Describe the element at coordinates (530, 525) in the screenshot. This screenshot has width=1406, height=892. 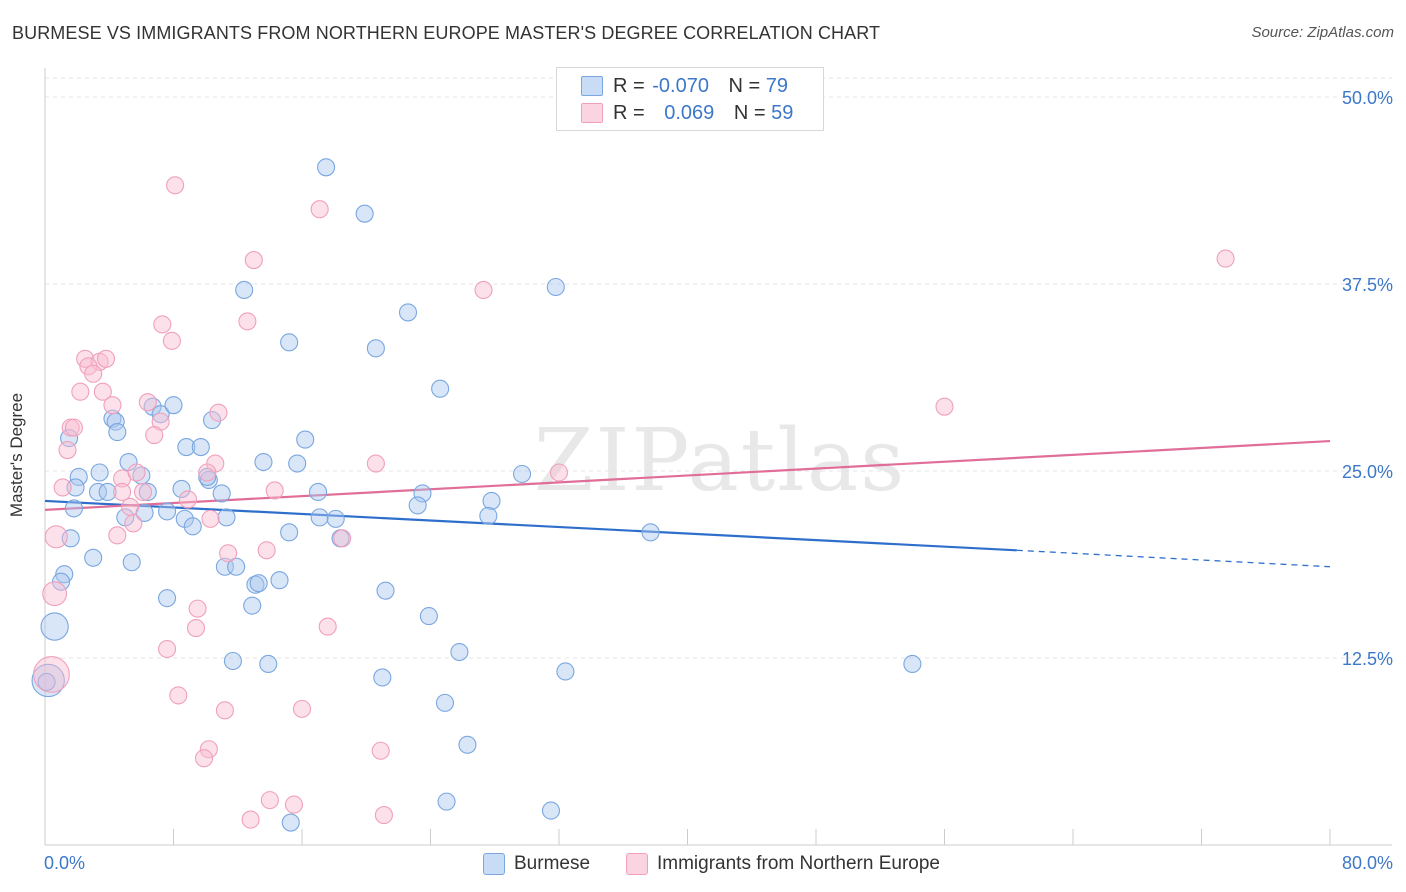
I see `trend-line-burmese` at that location.